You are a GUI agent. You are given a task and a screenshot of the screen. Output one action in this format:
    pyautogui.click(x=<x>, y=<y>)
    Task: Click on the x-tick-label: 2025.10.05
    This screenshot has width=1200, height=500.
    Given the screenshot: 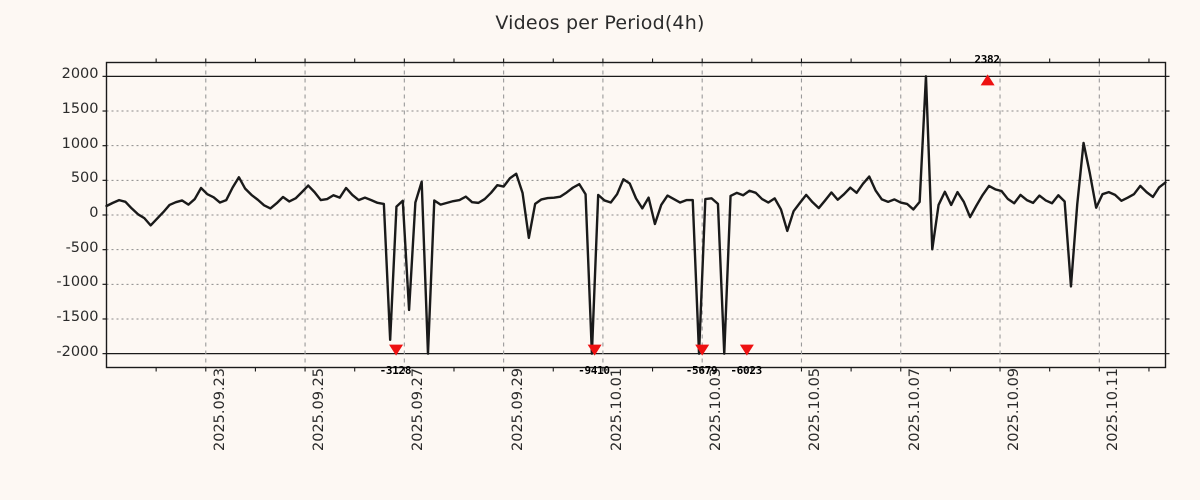 What is the action you would take?
    pyautogui.click(x=815, y=409)
    